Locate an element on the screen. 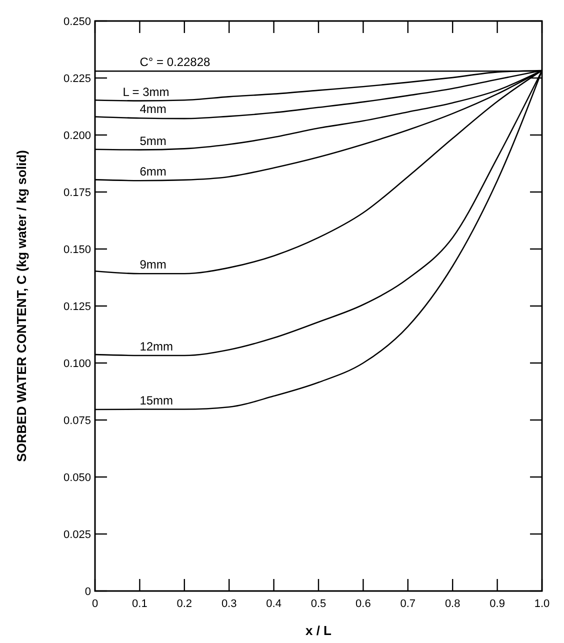  y-tick-label: 0.150 is located at coordinates (77, 250).